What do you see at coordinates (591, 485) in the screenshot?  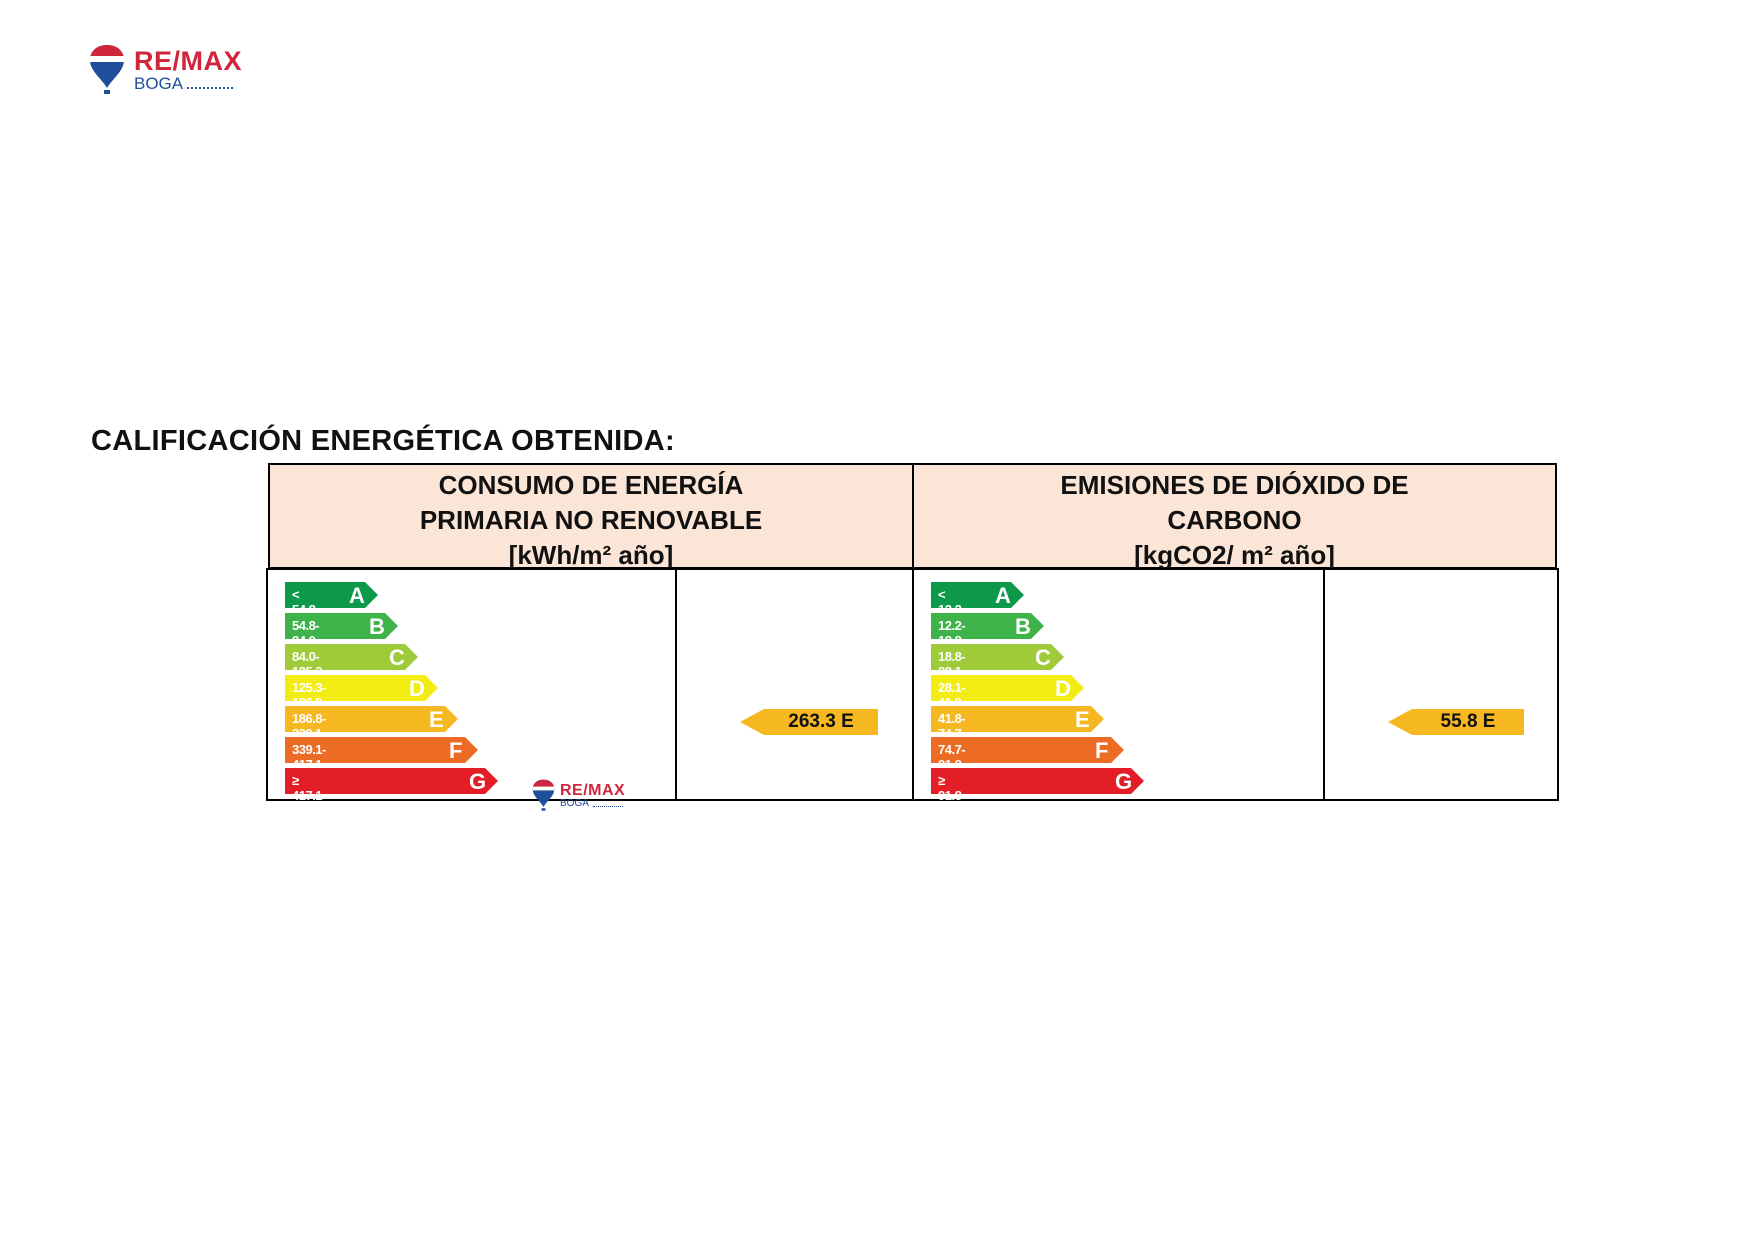 I see `header-line: CONSUMO DE ENERGÍA` at bounding box center [591, 485].